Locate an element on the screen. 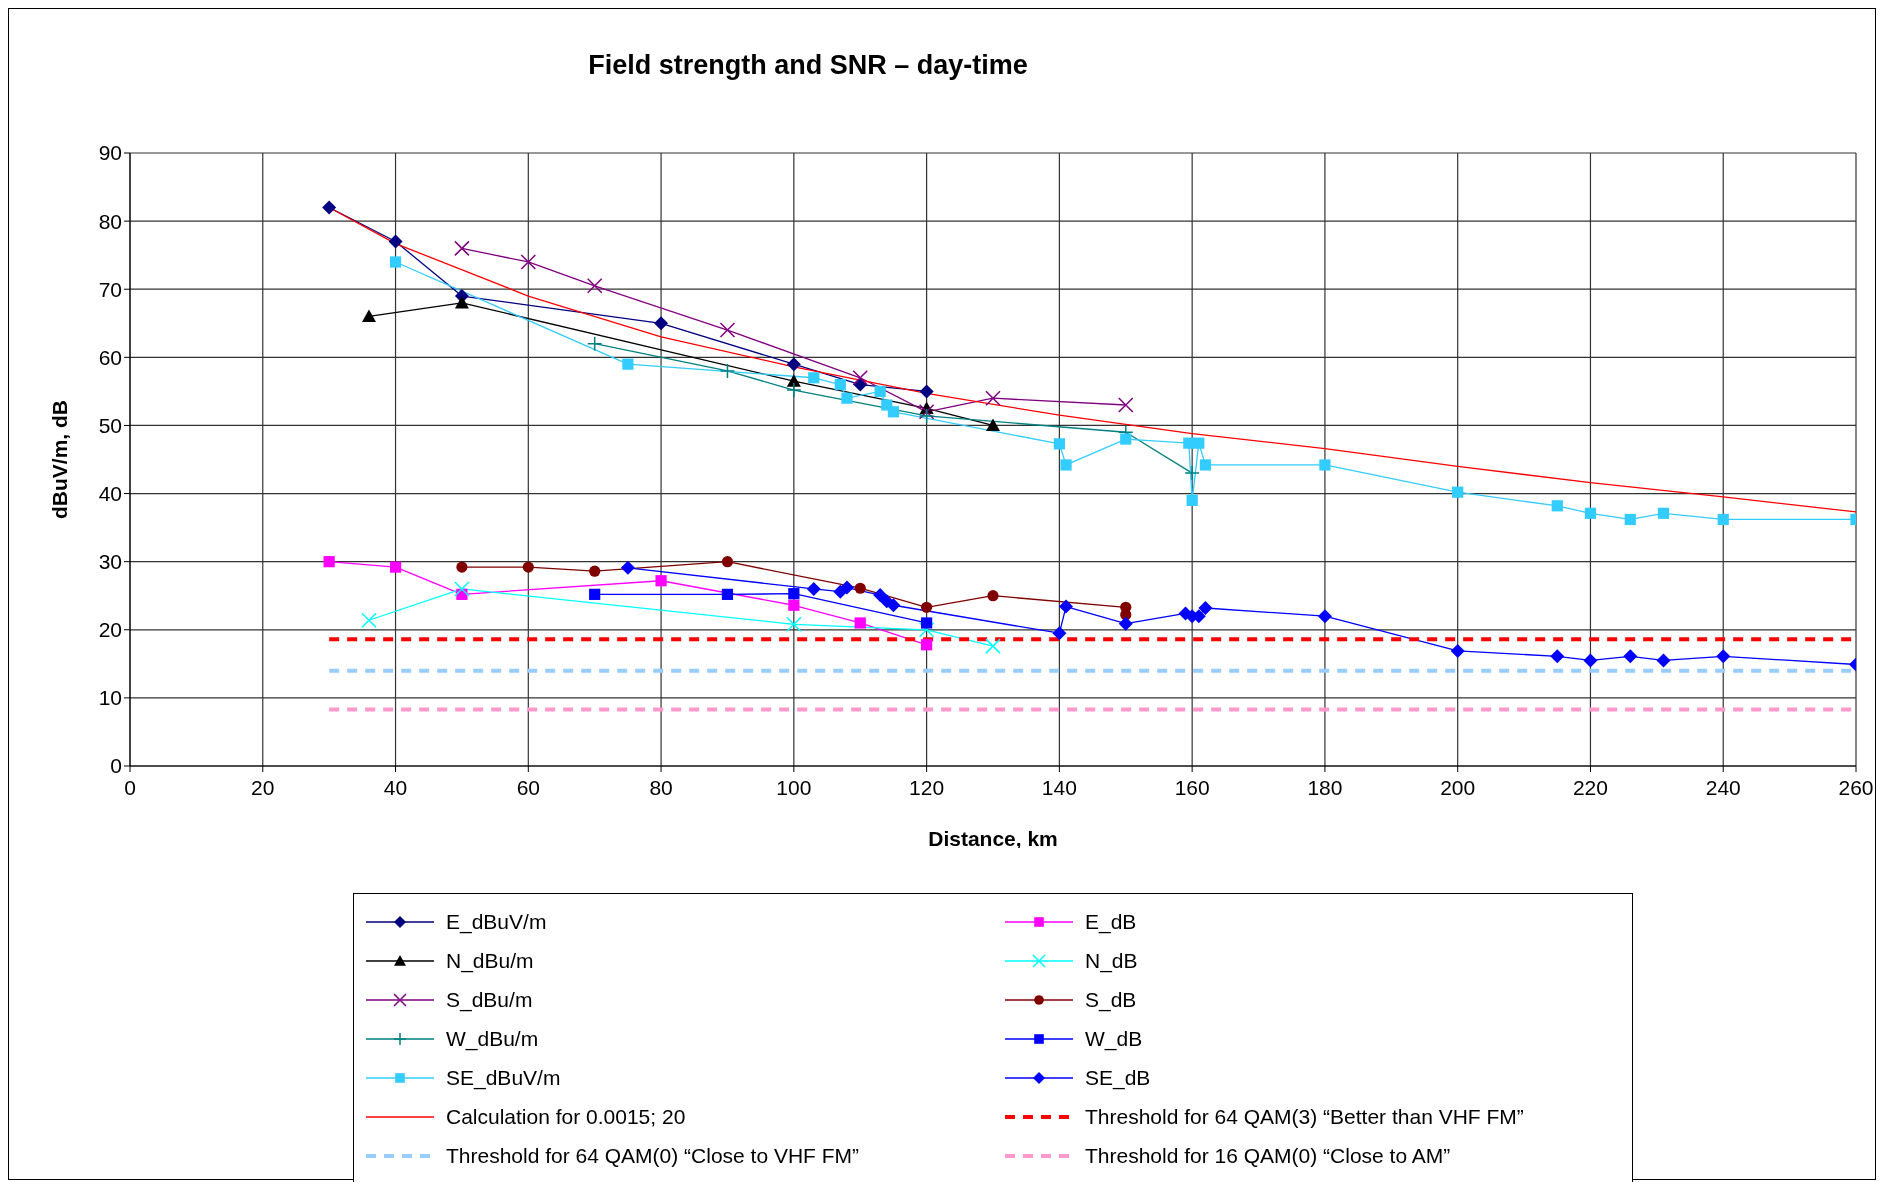 The height and width of the screenshot is (1182, 1886). y-tick-label: 50 is located at coordinates (110, 425).